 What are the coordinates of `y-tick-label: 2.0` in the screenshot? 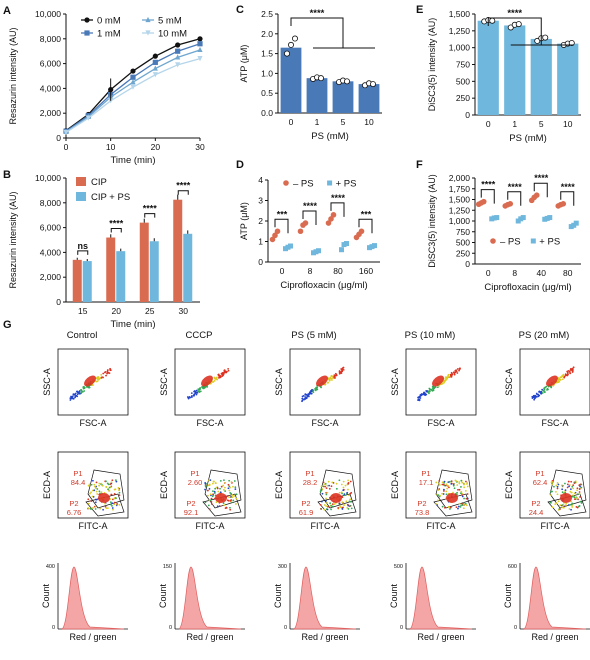 It's located at (267, 34).